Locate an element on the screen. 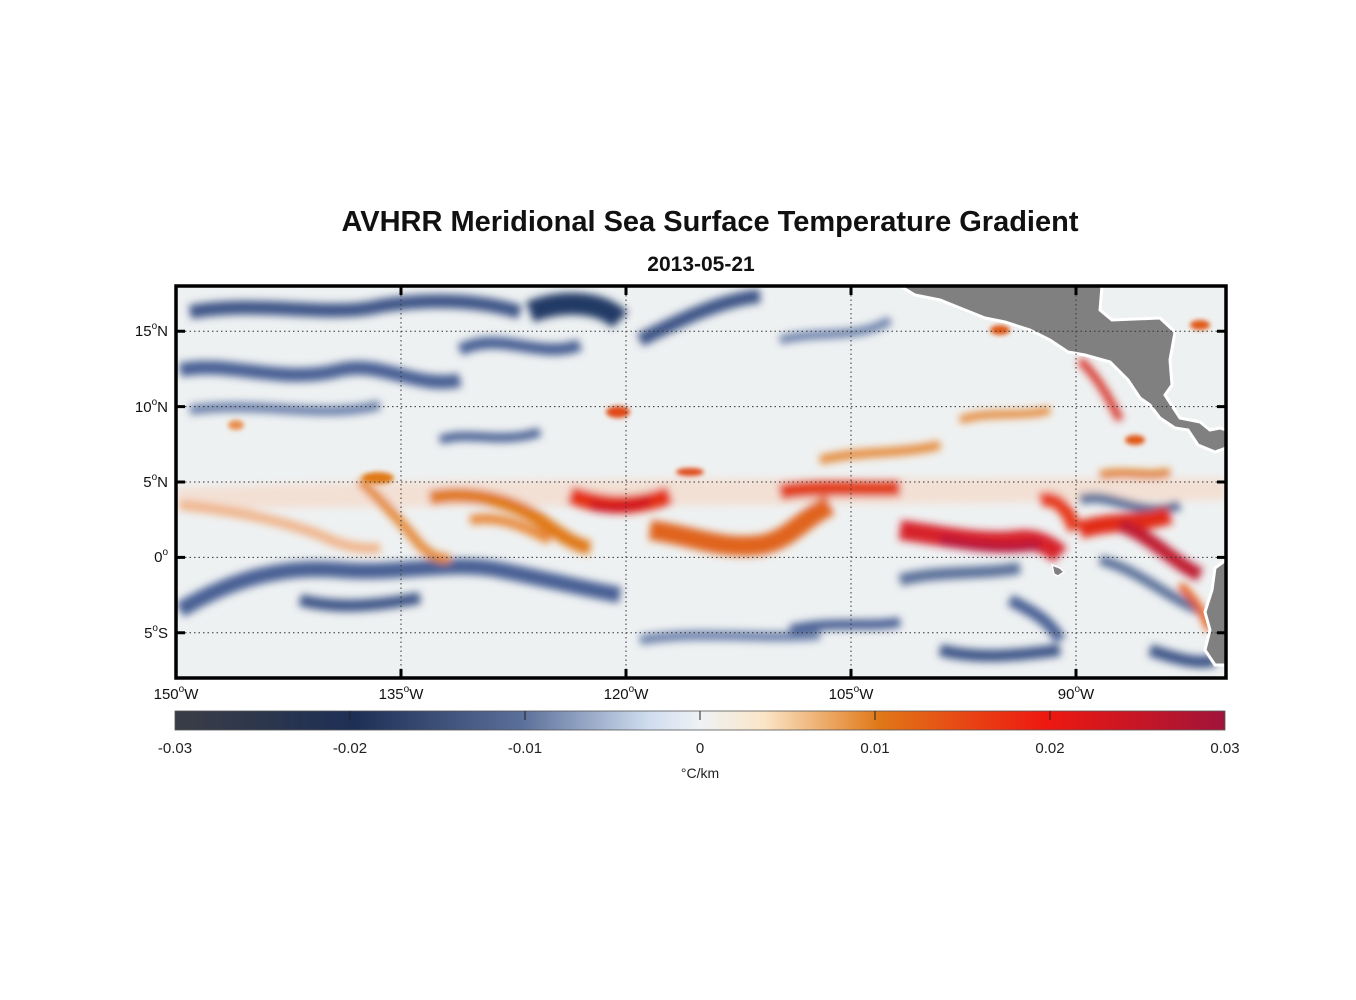 Image resolution: width=1356 pixels, height=1000 pixels. colorbar-ticks is located at coordinates (700, 715).